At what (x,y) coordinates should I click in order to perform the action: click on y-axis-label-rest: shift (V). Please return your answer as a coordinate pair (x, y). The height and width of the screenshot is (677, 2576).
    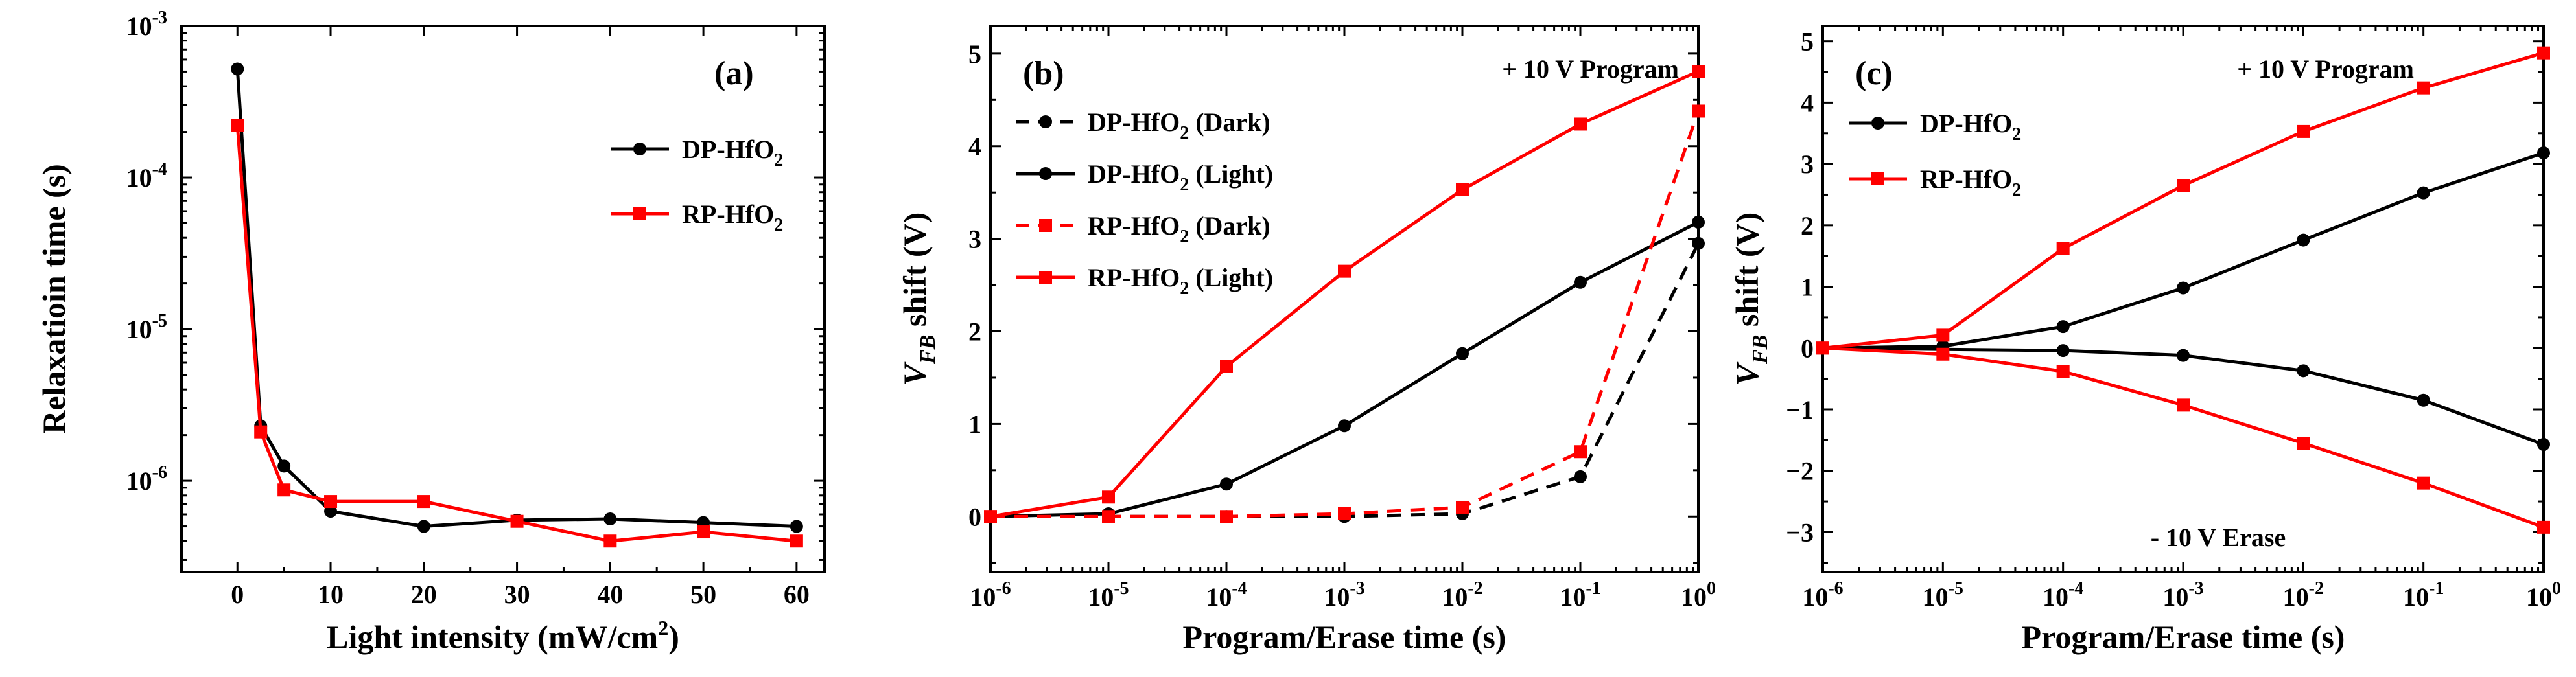
    Looking at the image, I should click on (1747, 273).